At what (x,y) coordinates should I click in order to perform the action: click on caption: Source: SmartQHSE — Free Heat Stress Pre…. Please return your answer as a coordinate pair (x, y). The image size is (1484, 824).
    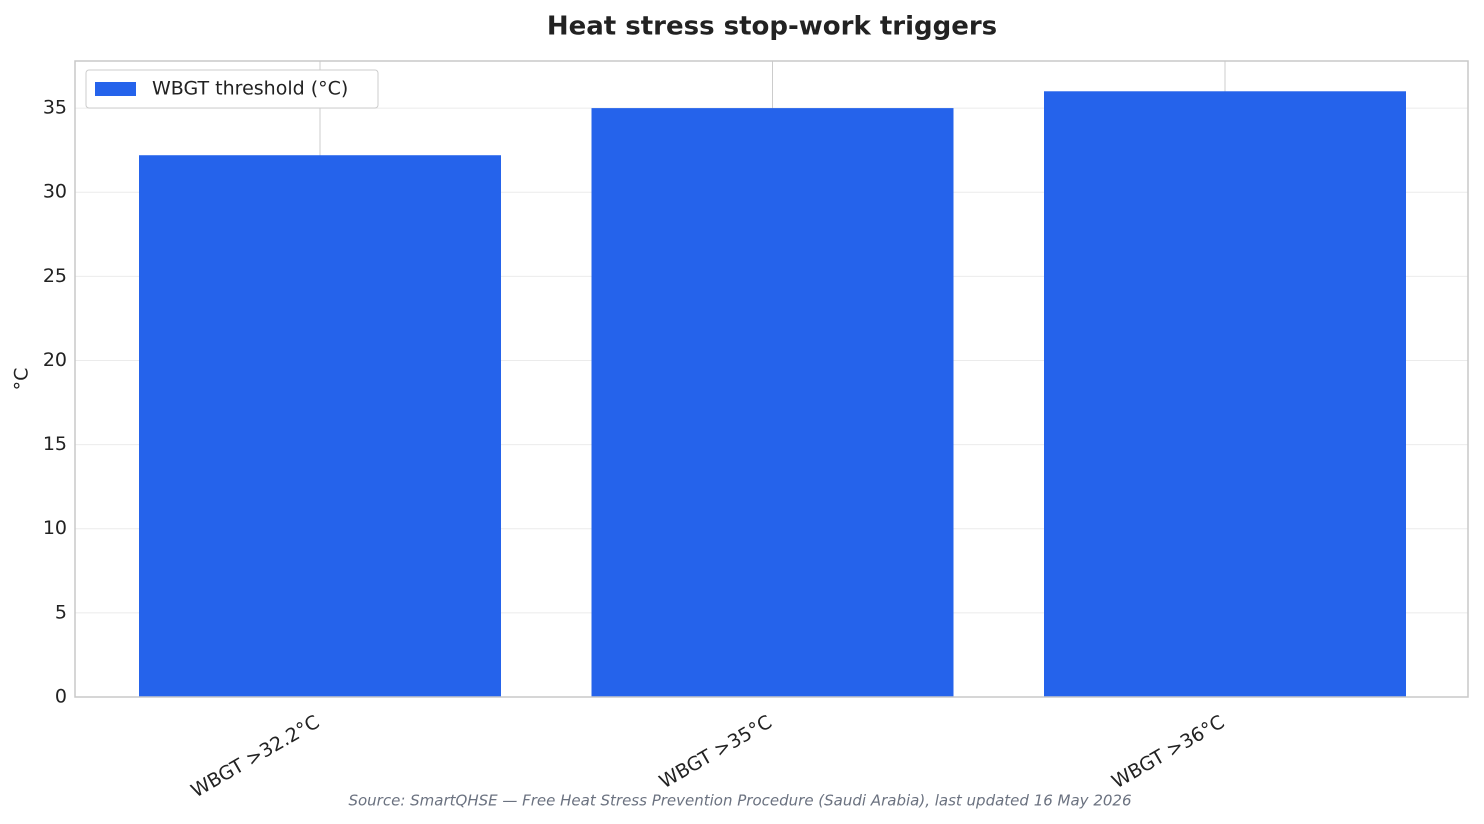
    Looking at the image, I should click on (739, 801).